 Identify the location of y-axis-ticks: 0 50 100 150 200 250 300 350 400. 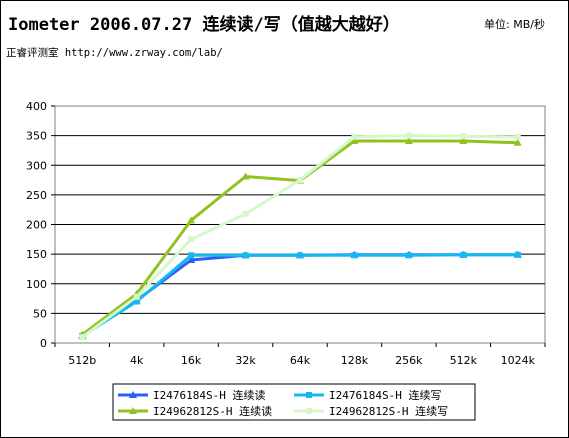
(40, 225).